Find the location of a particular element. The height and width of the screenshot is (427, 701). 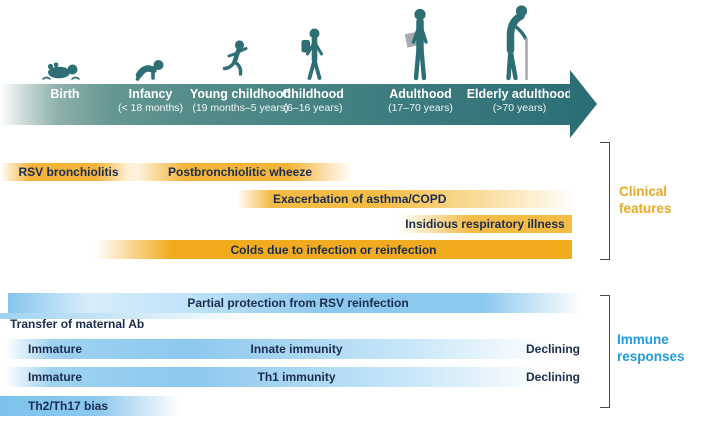

stage-infancy: Infancy (< 18 months) is located at coordinates (150, 101).